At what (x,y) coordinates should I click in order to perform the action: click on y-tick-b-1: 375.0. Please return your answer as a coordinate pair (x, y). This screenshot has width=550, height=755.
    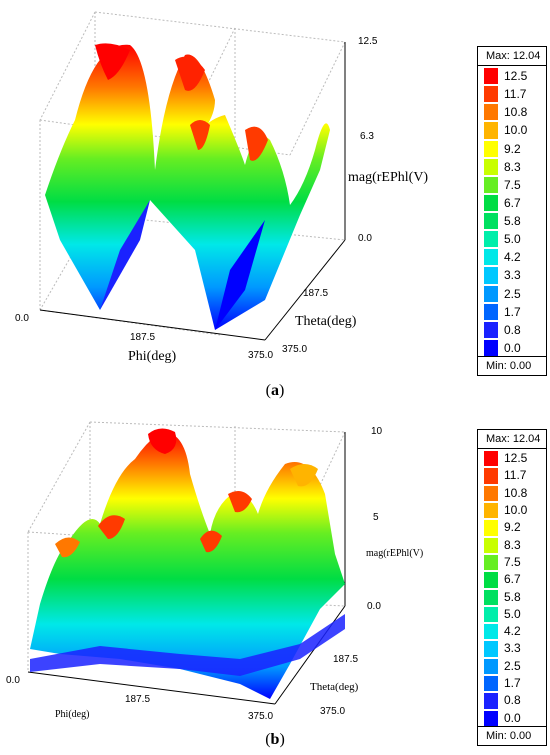
    Looking at the image, I should click on (332, 711).